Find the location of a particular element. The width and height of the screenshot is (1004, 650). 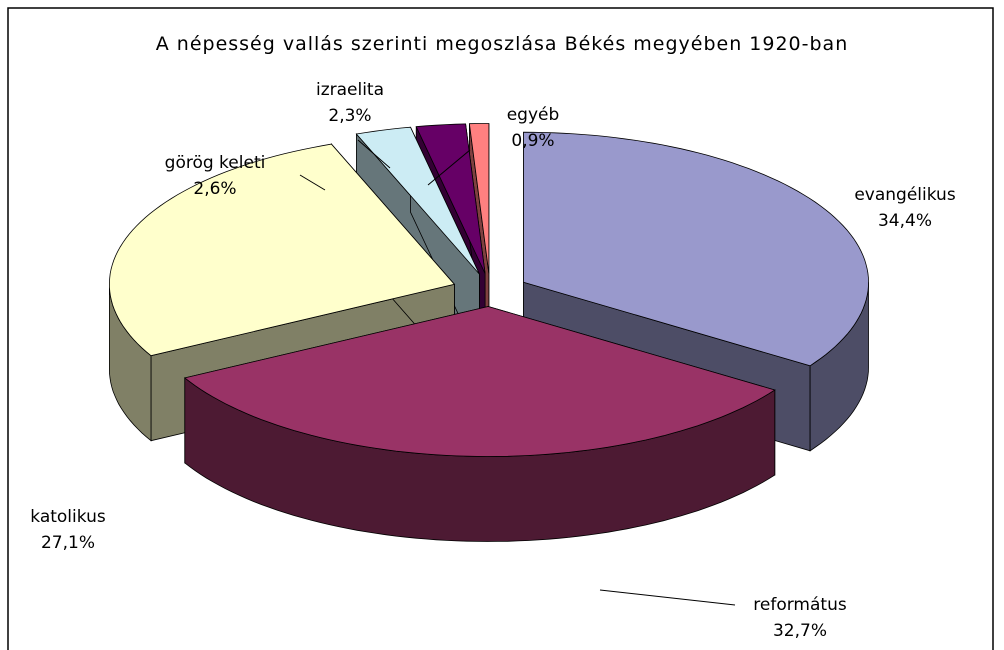

slice-value-label: 0,9% is located at coordinates (532, 141).